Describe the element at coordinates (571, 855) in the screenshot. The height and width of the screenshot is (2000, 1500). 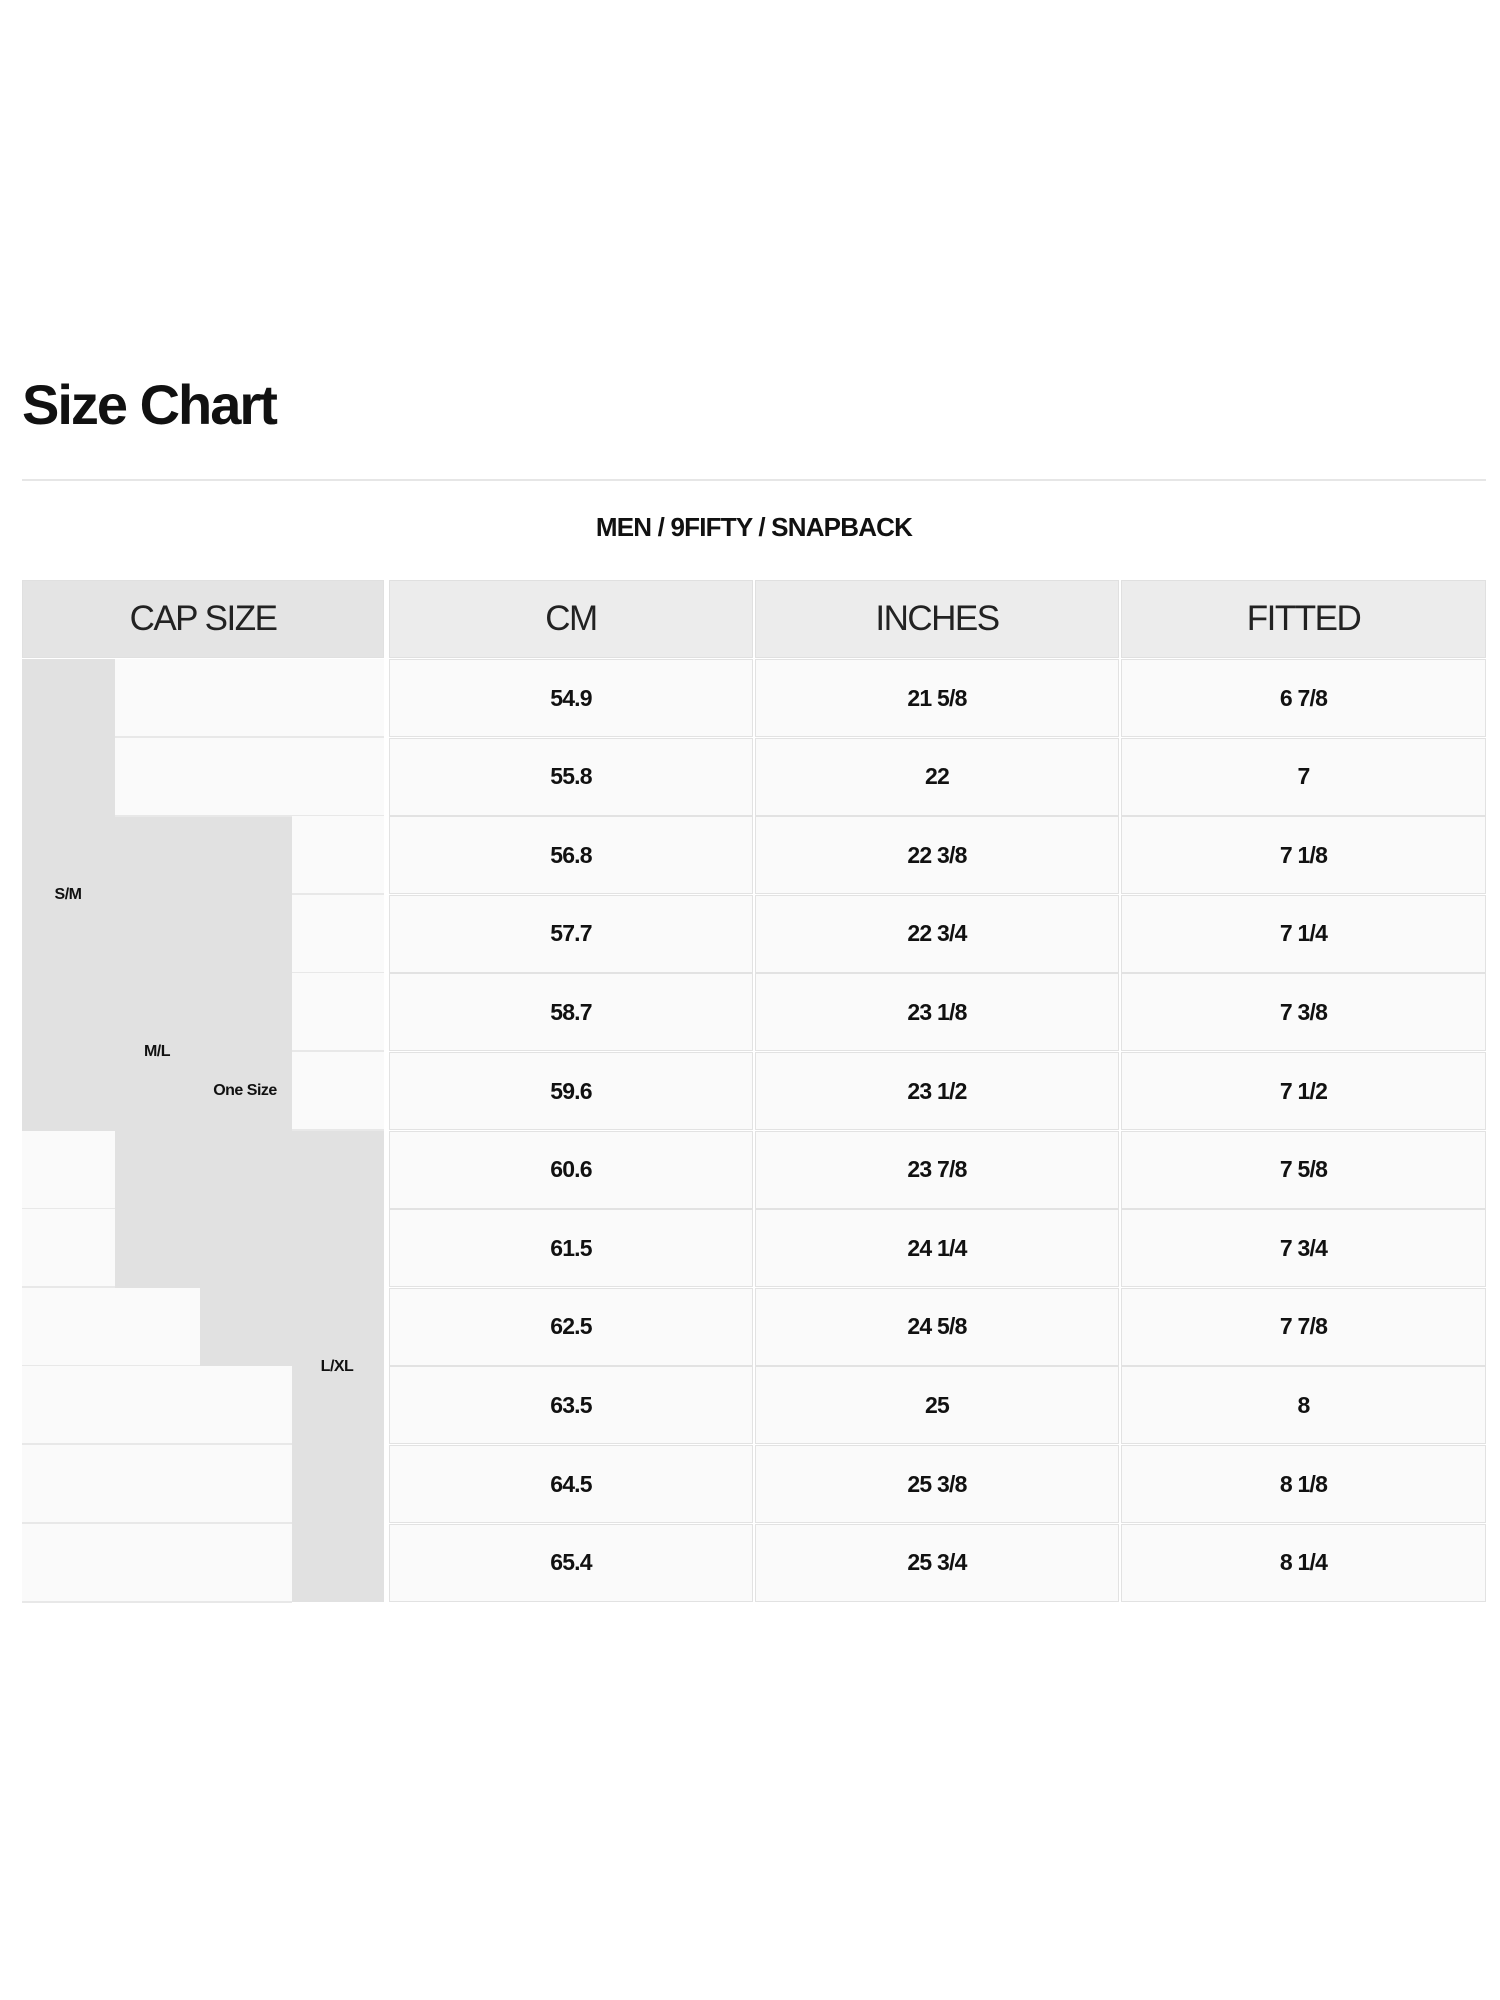
I see `cell-cm: 56.8` at that location.